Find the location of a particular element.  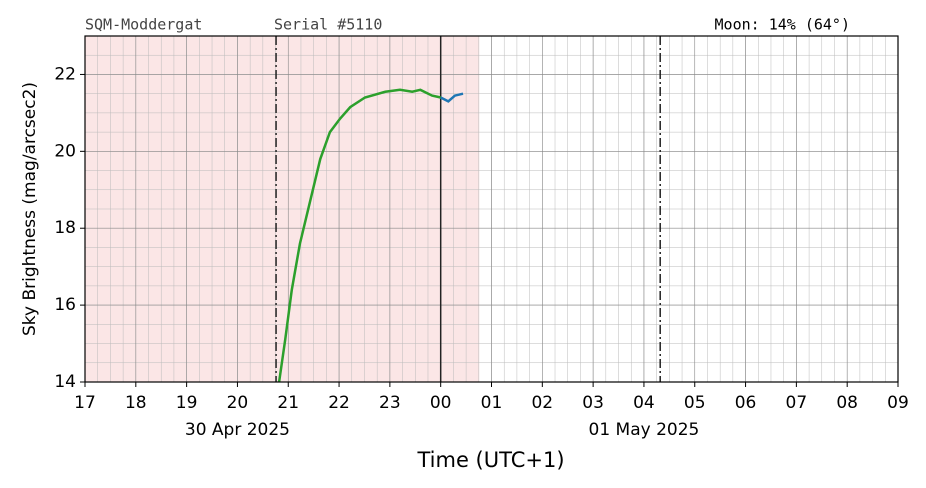

x-tick-label: 17 is located at coordinates (85, 403).